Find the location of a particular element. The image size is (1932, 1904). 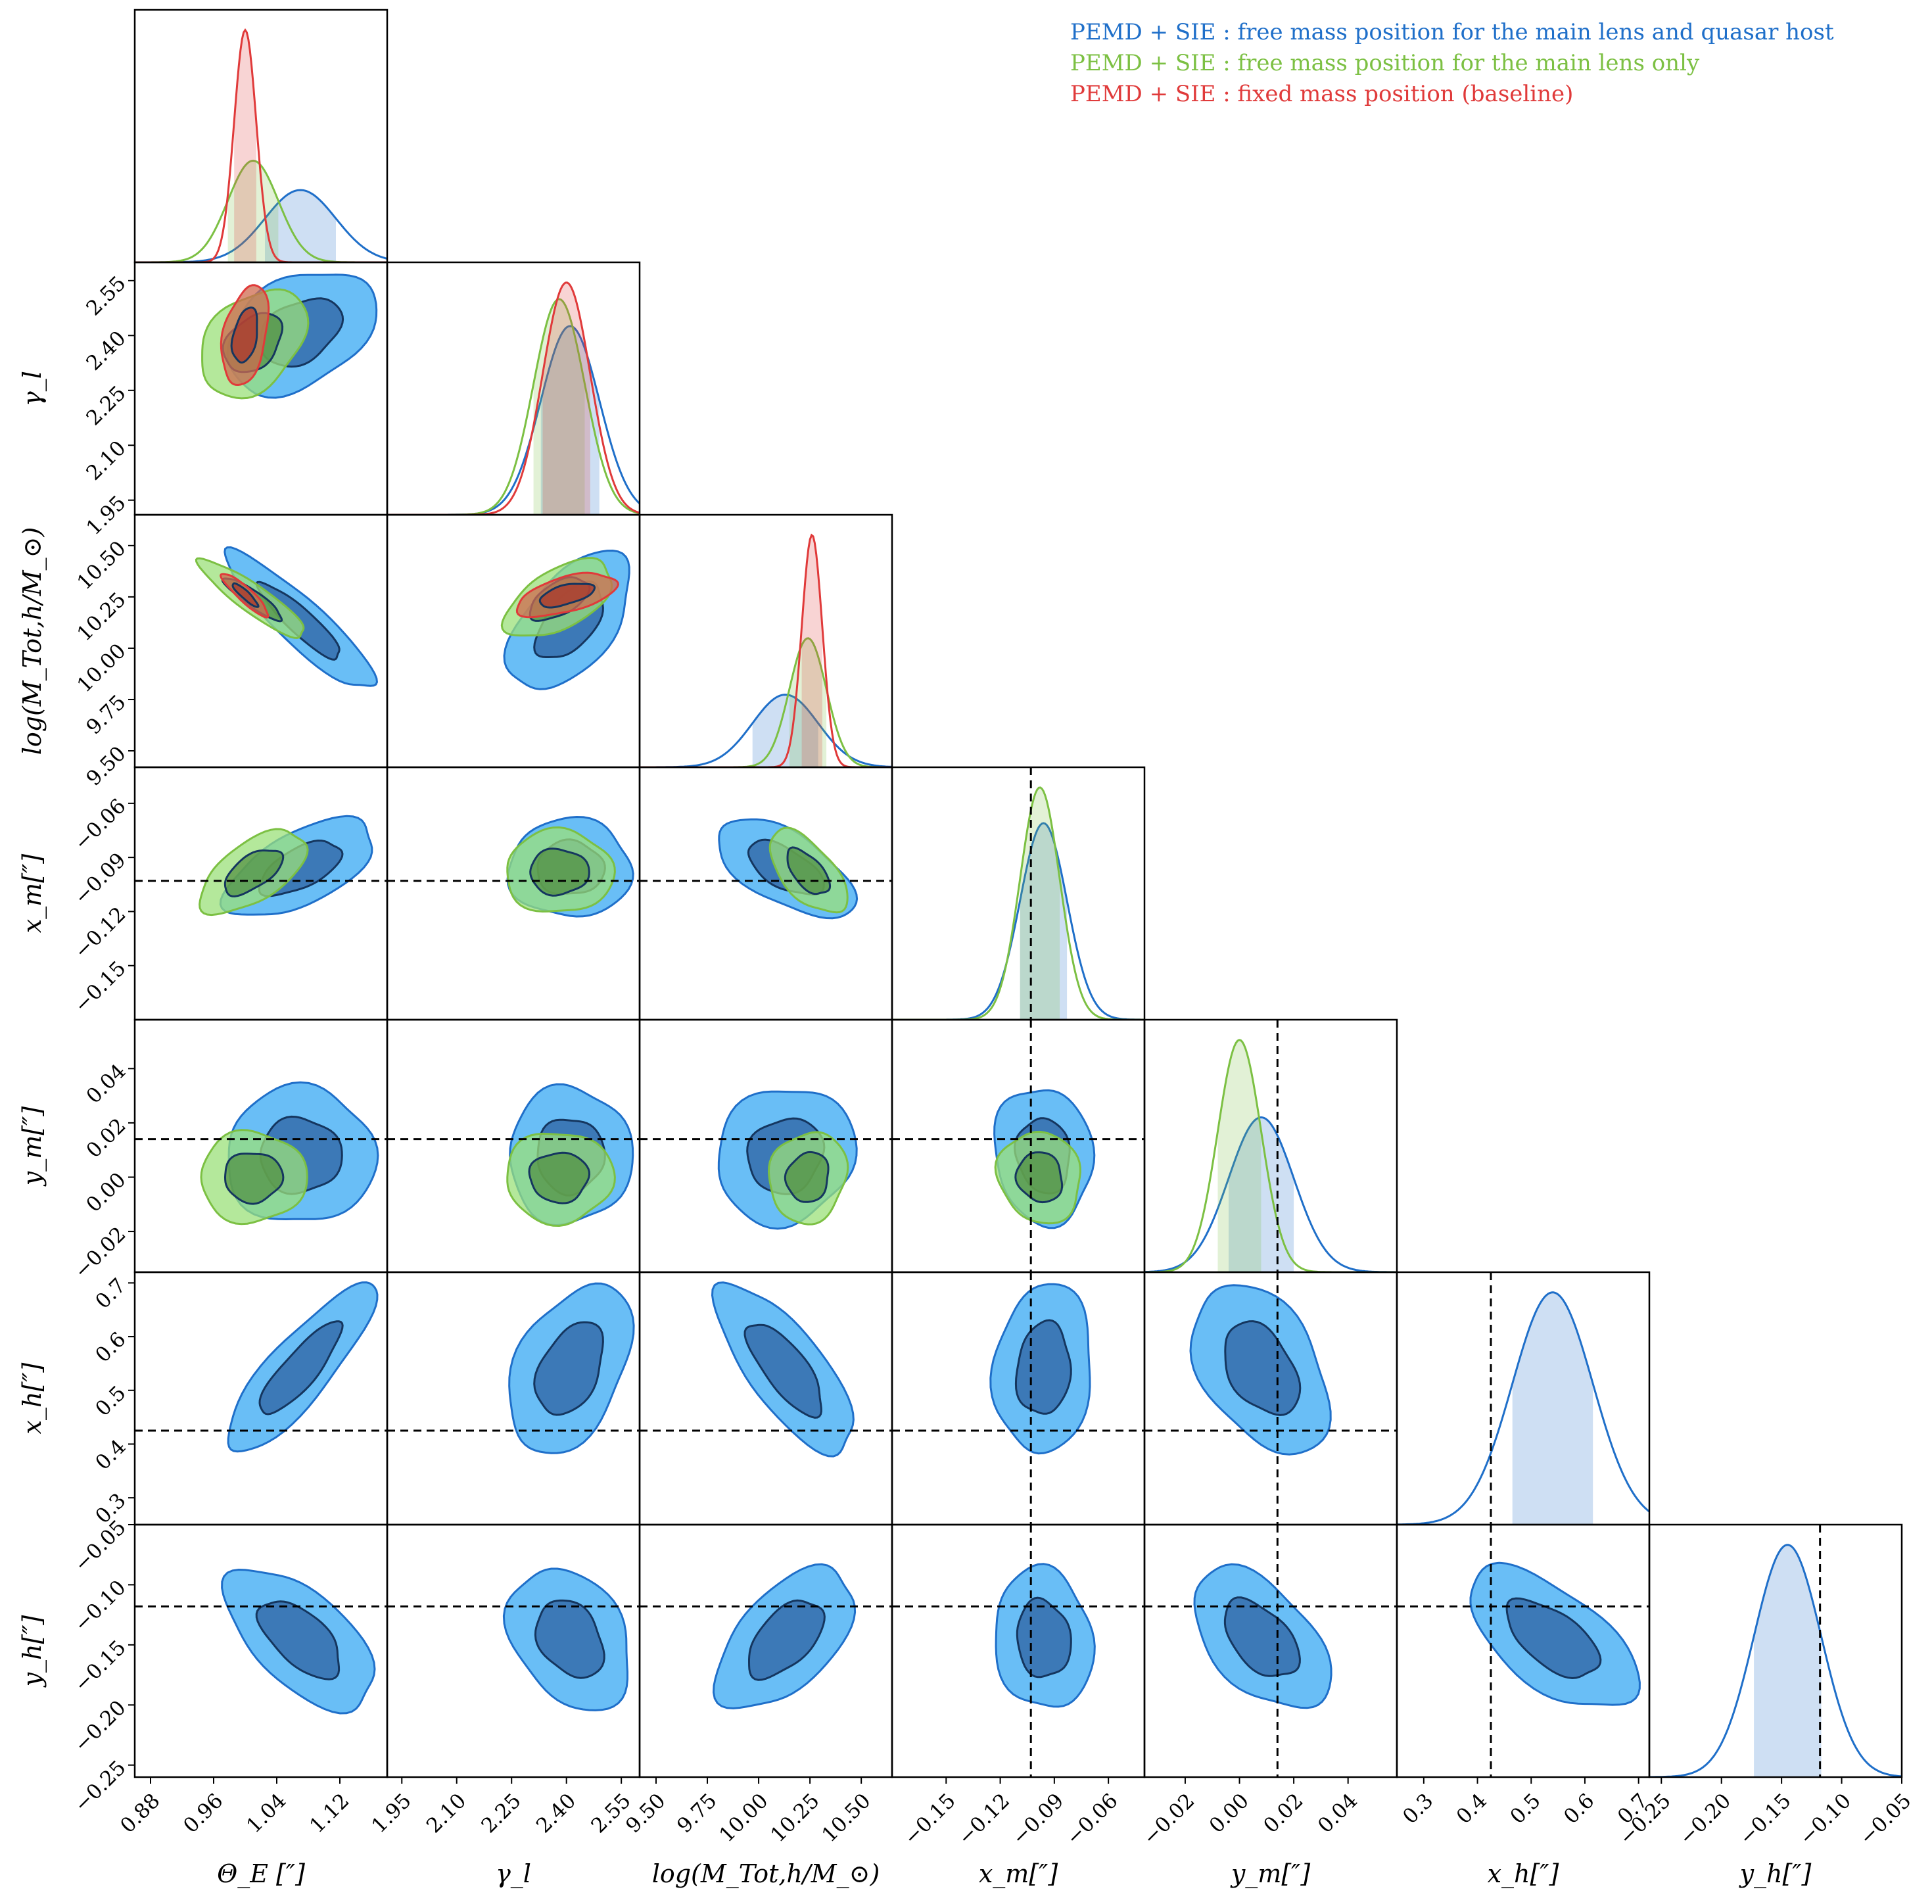

panel-x_h-x_m is located at coordinates (1018, 1398).